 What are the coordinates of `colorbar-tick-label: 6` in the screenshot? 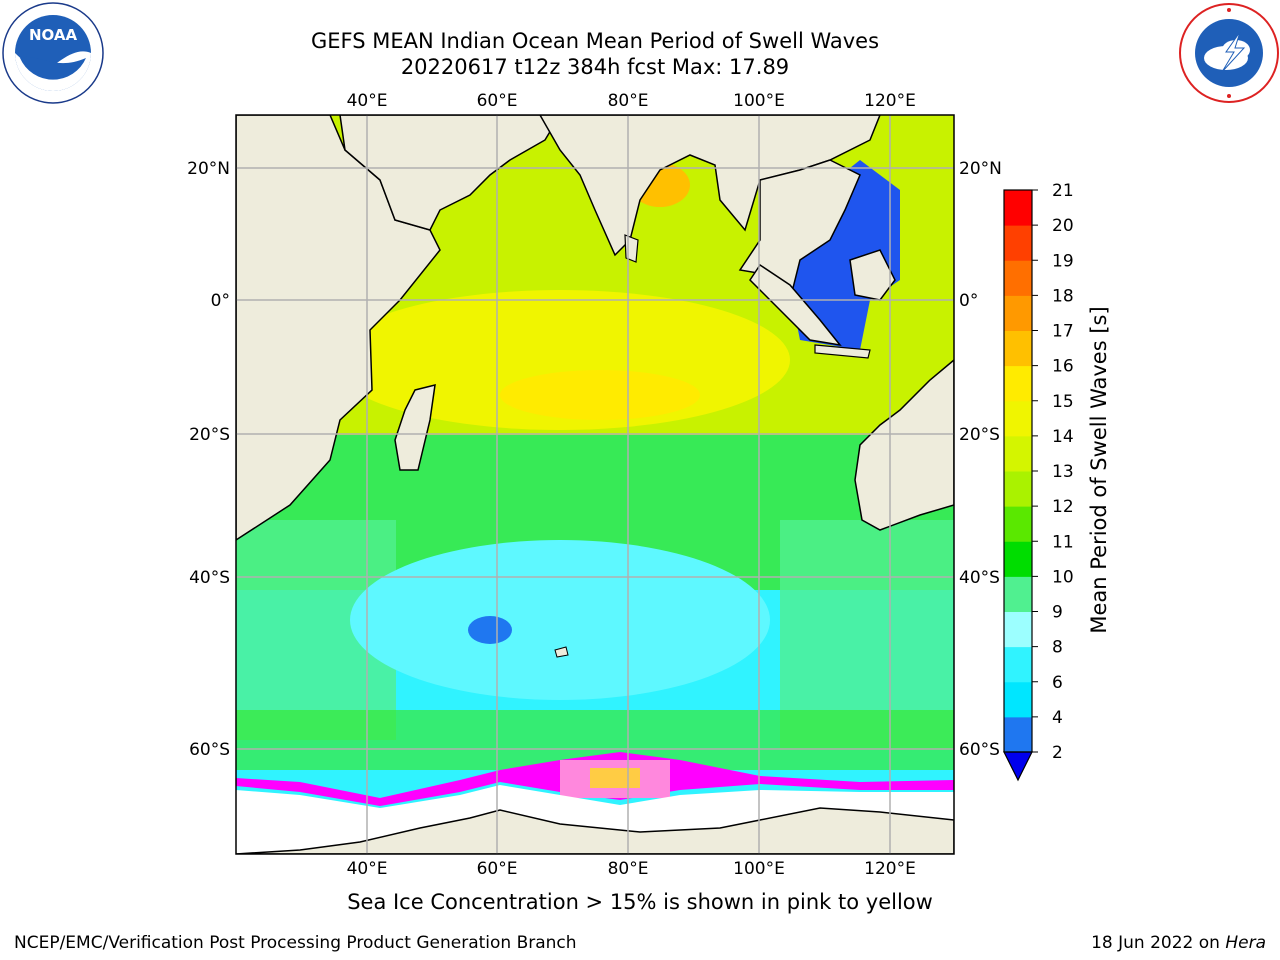 It's located at (1057, 683).